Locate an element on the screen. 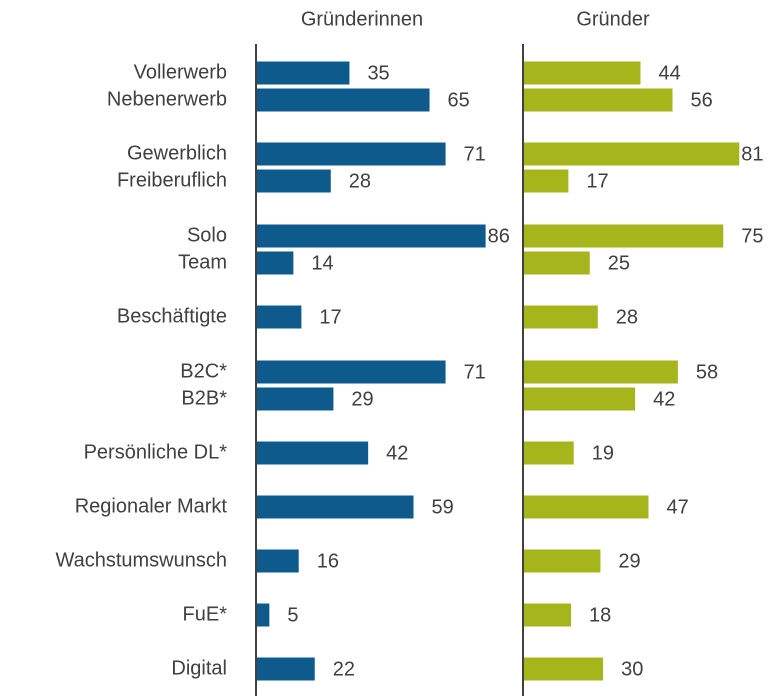 This screenshot has height=696, width=779. category-label: Solo is located at coordinates (207, 235).